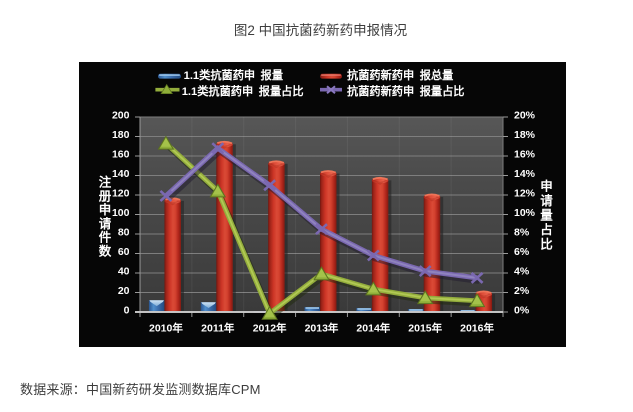 Image resolution: width=633 pixels, height=412 pixels. Describe the element at coordinates (121, 174) in the screenshot. I see `svg-text: 140` at that location.